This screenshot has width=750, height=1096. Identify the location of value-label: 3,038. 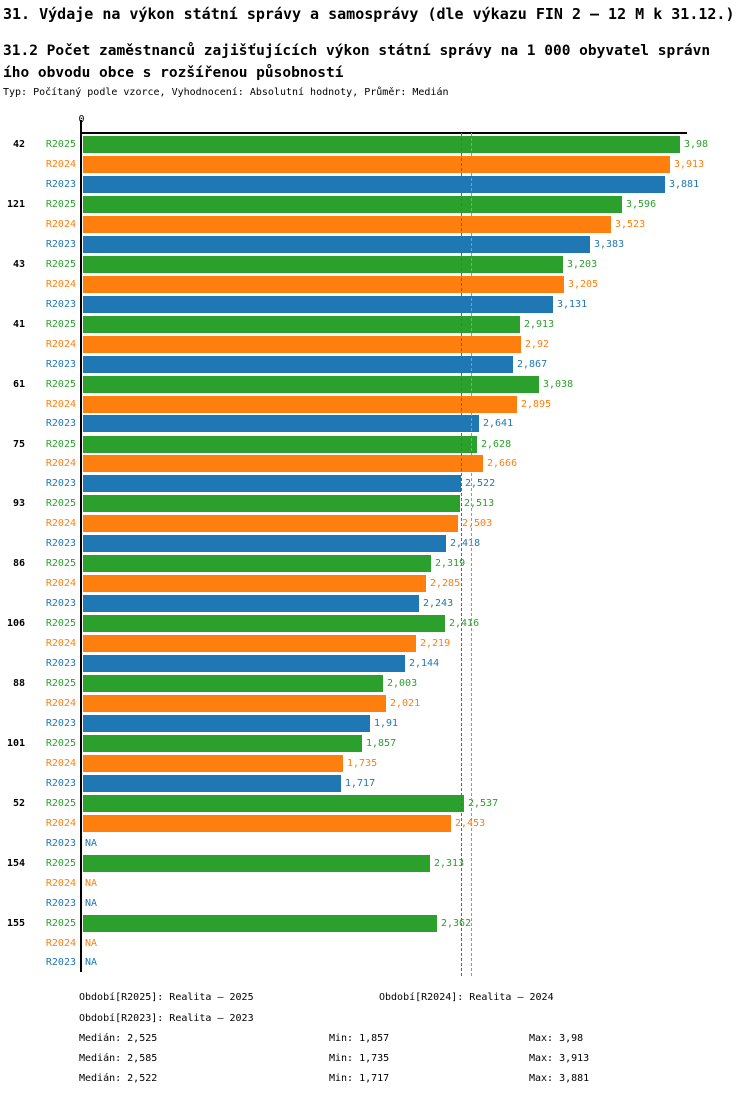
(558, 384).